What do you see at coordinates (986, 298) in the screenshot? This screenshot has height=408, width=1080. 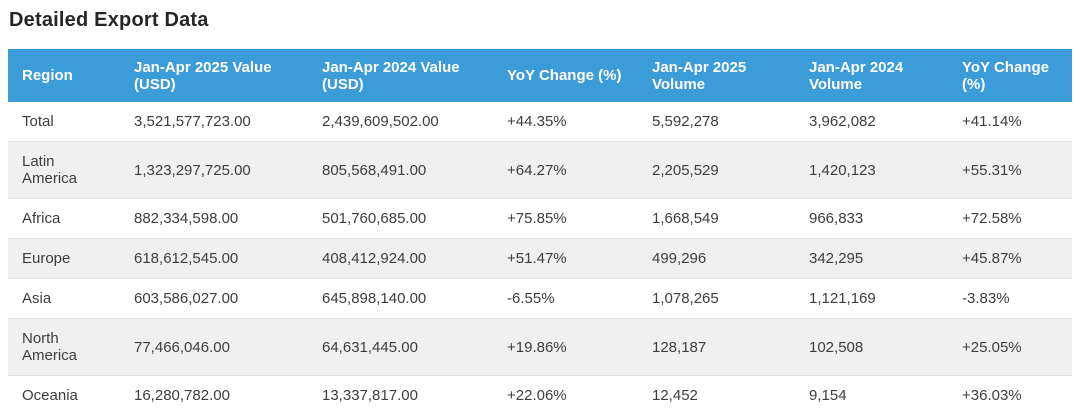 I see `yoy-volume-cell: -3.83%` at bounding box center [986, 298].